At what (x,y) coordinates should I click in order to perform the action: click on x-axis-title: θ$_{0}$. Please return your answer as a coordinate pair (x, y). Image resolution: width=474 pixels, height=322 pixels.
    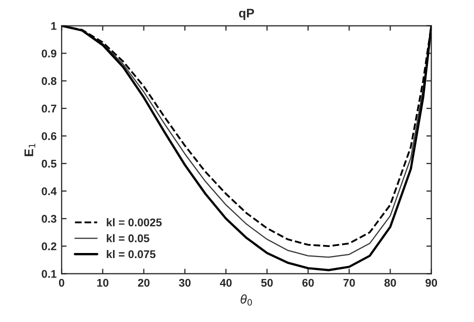
    Looking at the image, I should click on (246, 300).